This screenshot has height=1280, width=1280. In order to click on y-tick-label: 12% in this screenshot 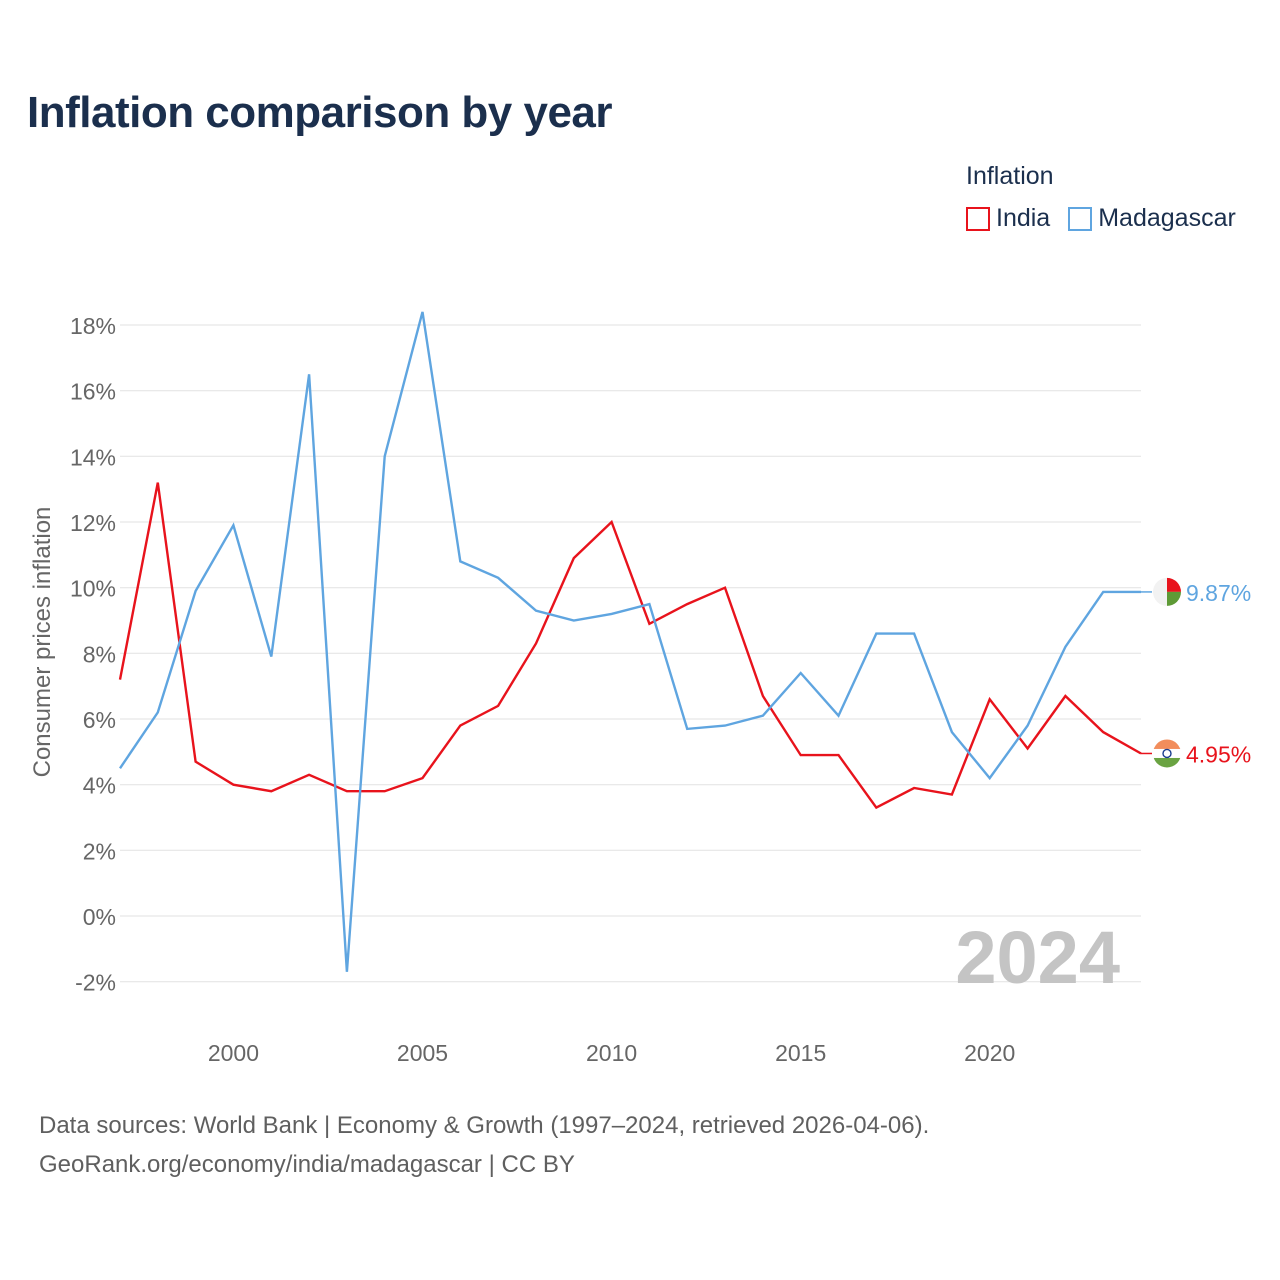, I will do `click(93, 523)`.